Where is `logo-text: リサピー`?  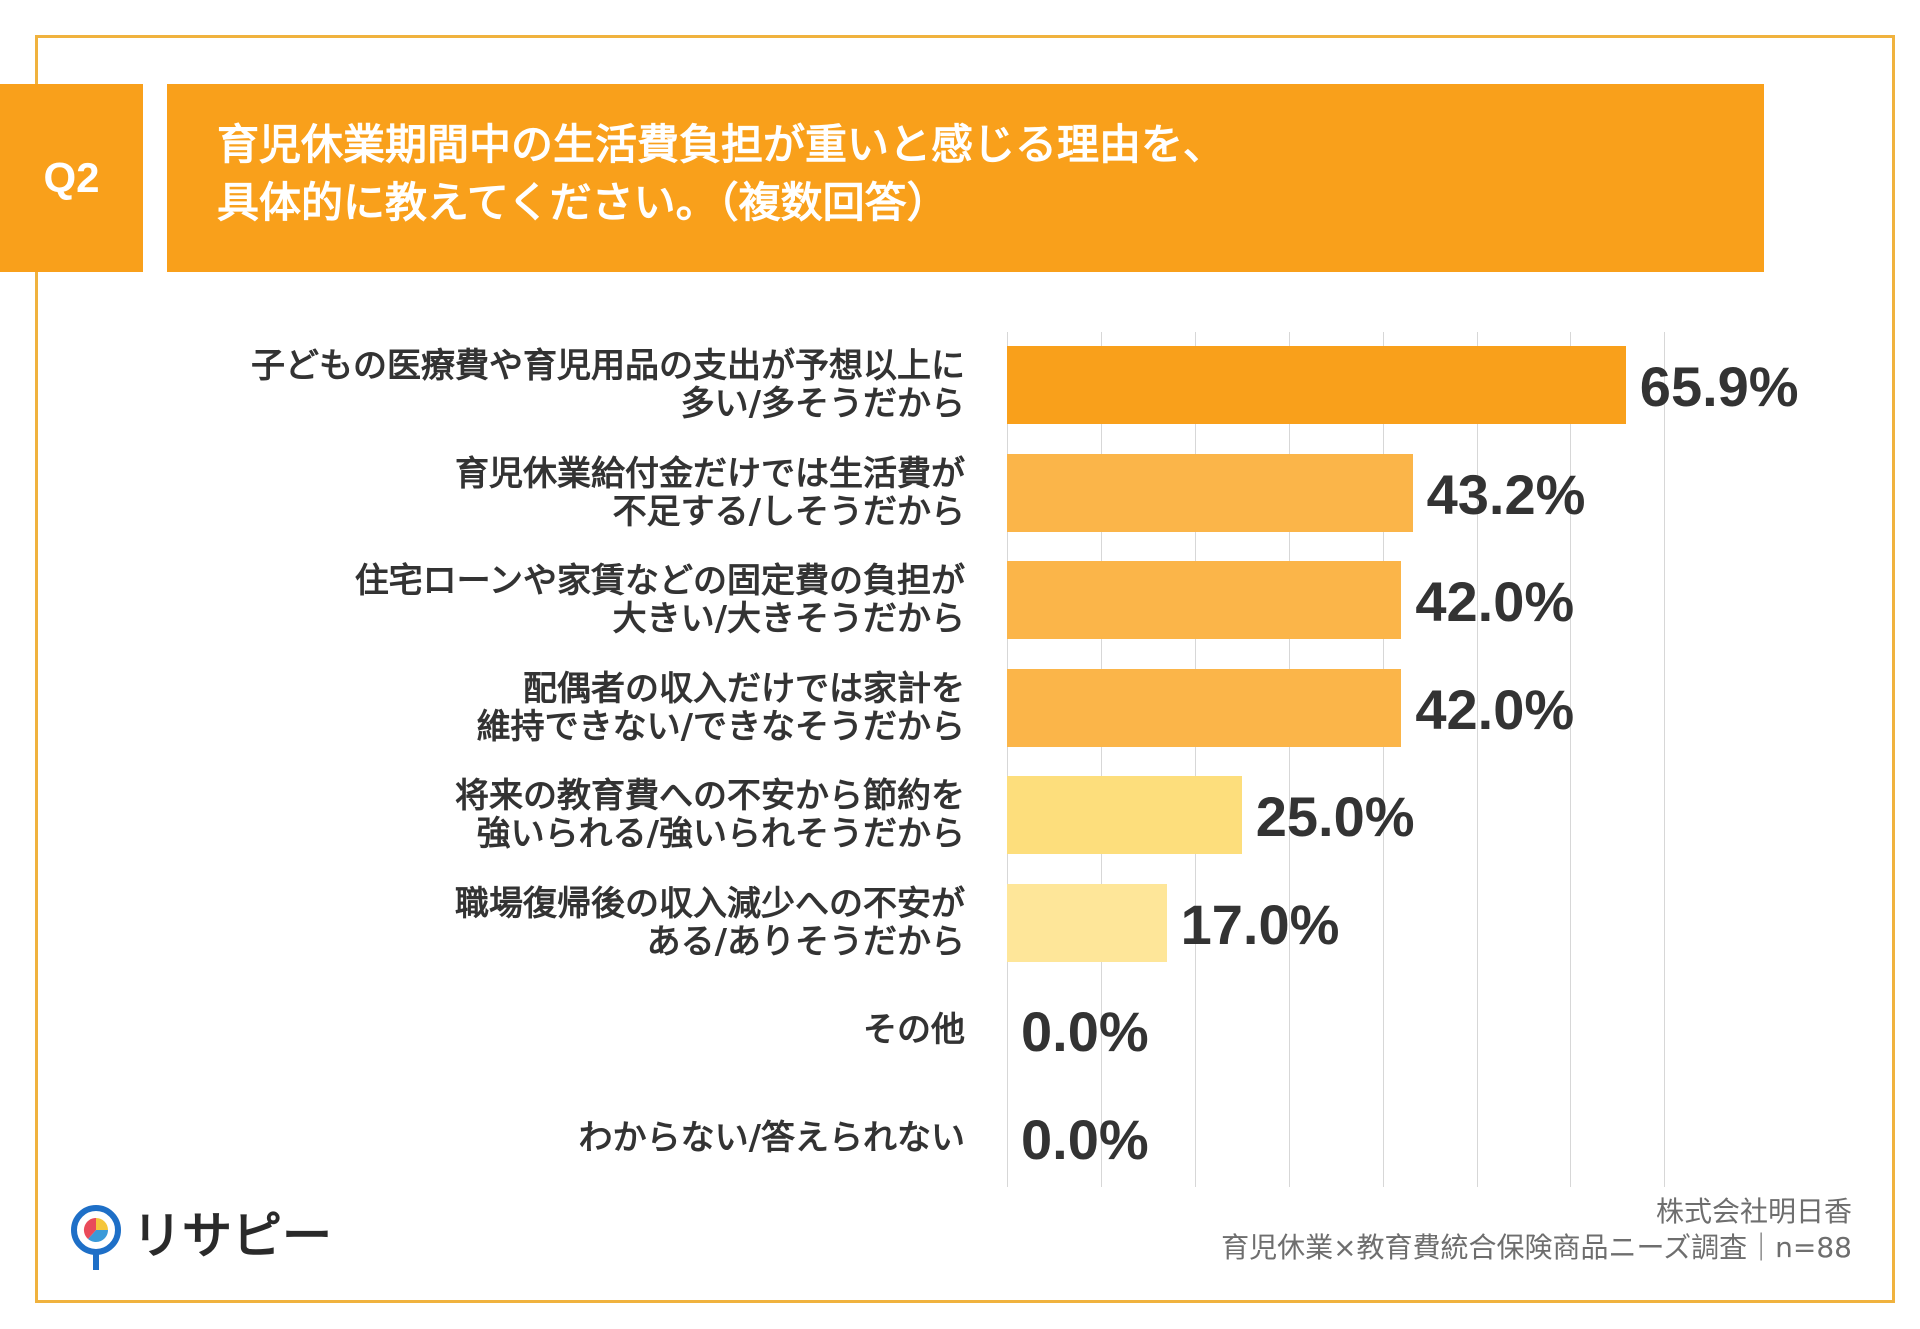 logo-text: リサピー is located at coordinates (232, 1236).